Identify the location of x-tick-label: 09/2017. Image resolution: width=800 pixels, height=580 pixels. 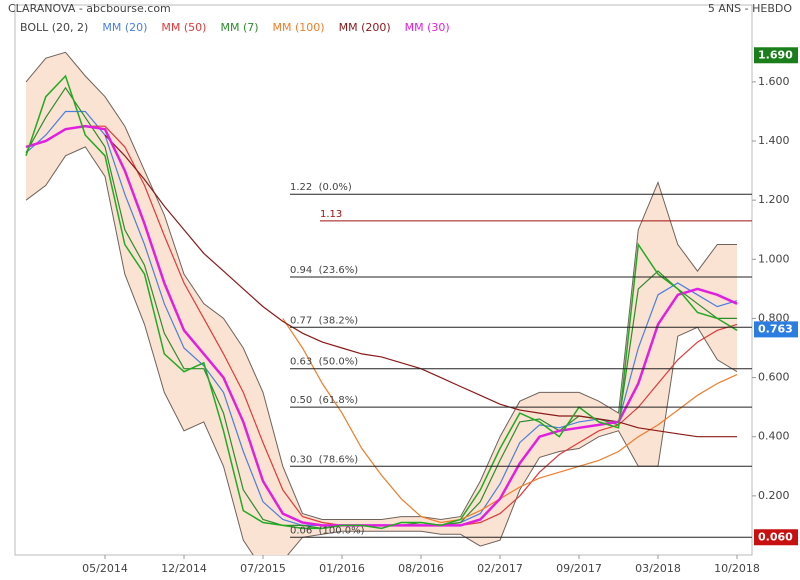
(579, 568).